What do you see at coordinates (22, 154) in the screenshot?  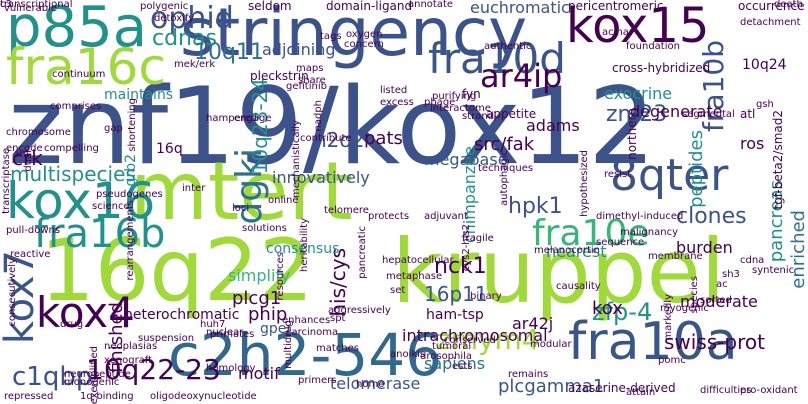 I see `cloud-word-znf: znf` at bounding box center [22, 154].